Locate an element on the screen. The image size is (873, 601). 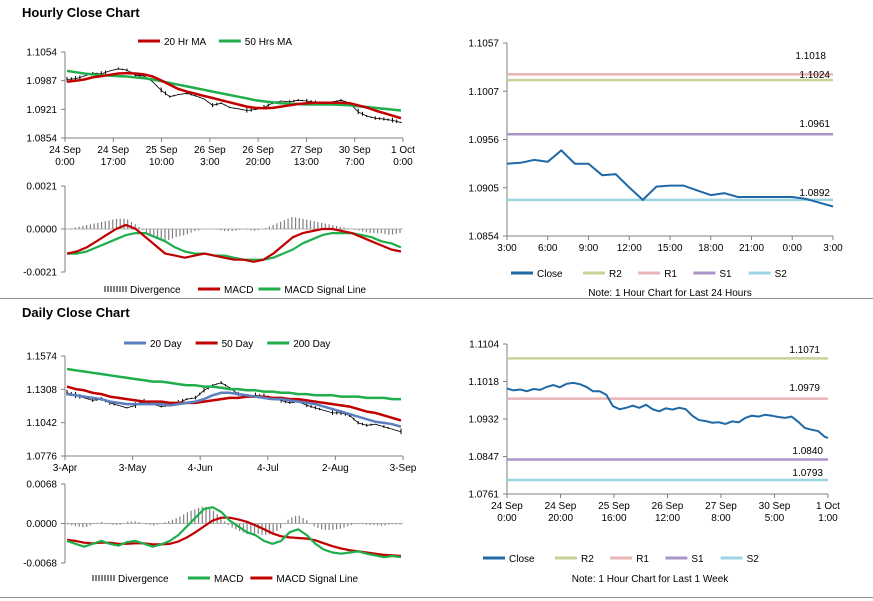
daily-pivots-x-tick-label: 12:00 is located at coordinates (667, 518).